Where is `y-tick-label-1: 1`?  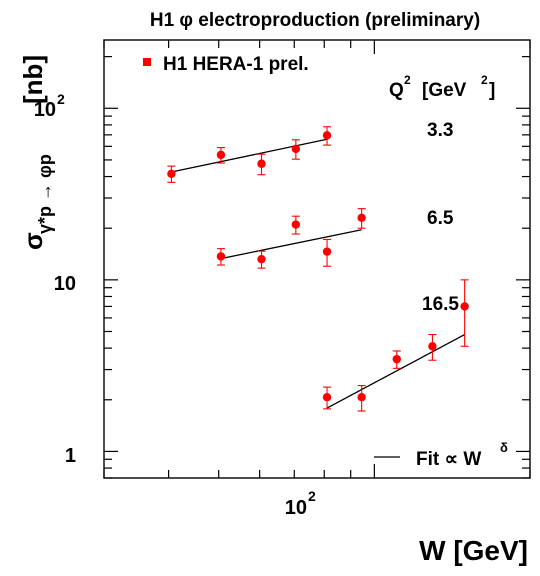
y-tick-label-1: 1 is located at coordinates (70, 456).